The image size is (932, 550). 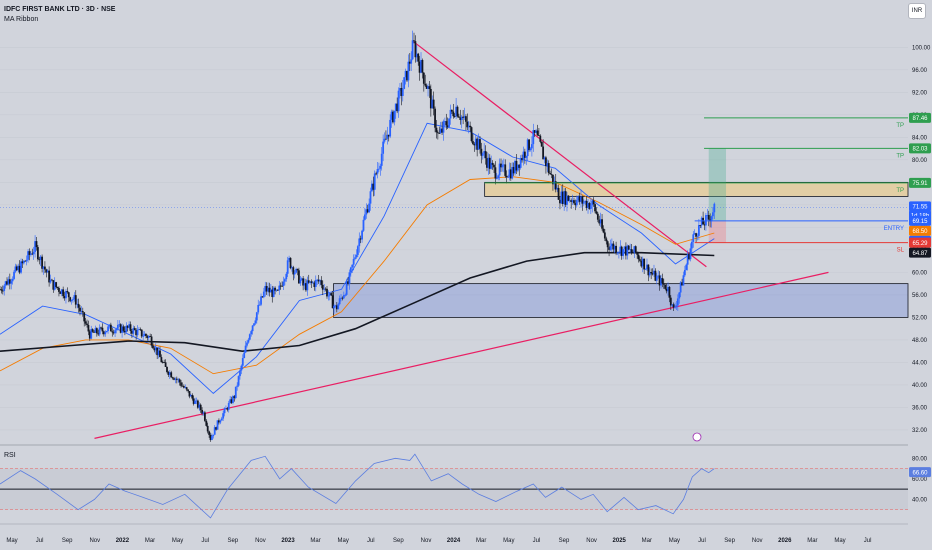 What do you see at coordinates (357, 302) in the screenshot?
I see `moving-average-line` at bounding box center [357, 302].